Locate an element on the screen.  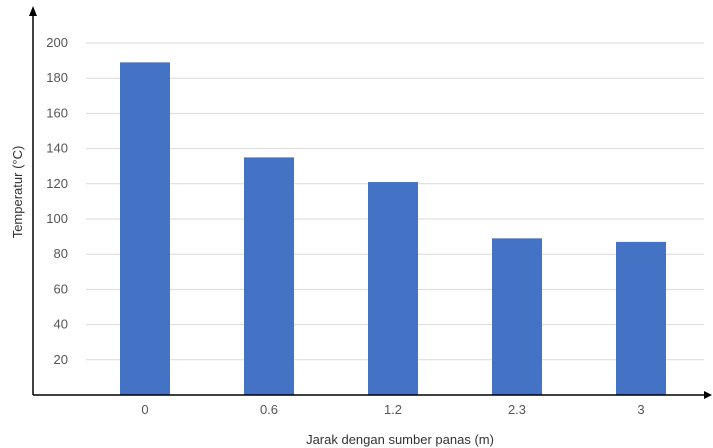
y-tick-label: 40 is located at coordinates (61, 324).